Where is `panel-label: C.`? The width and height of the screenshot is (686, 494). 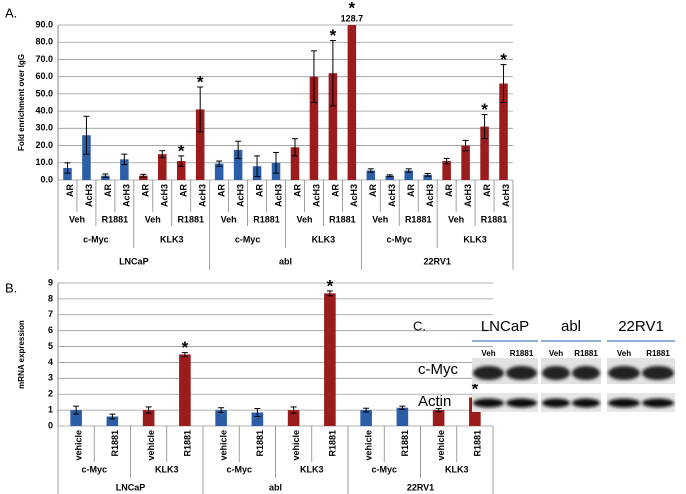 panel-label: C. is located at coordinates (419, 325).